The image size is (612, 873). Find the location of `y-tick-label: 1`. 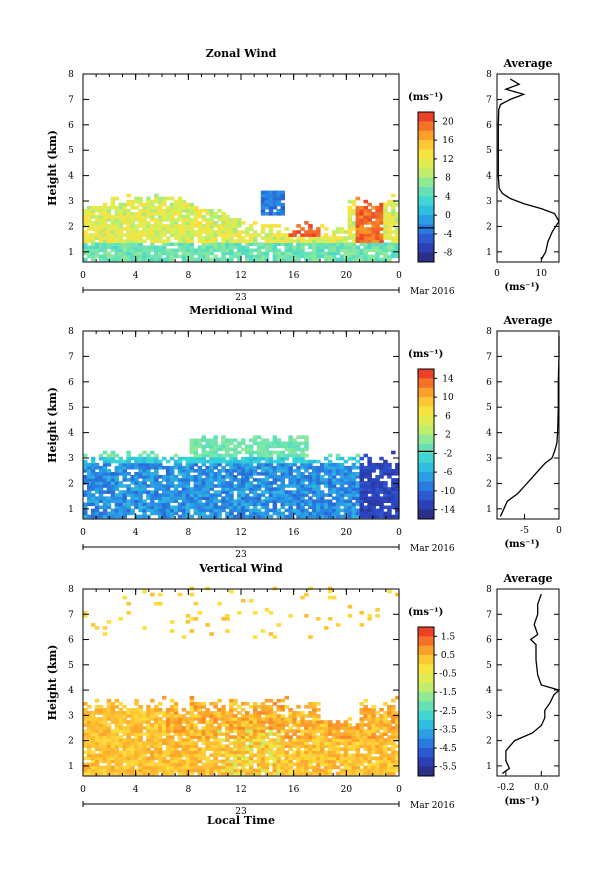

y-tick-label: 1 is located at coordinates (489, 253).